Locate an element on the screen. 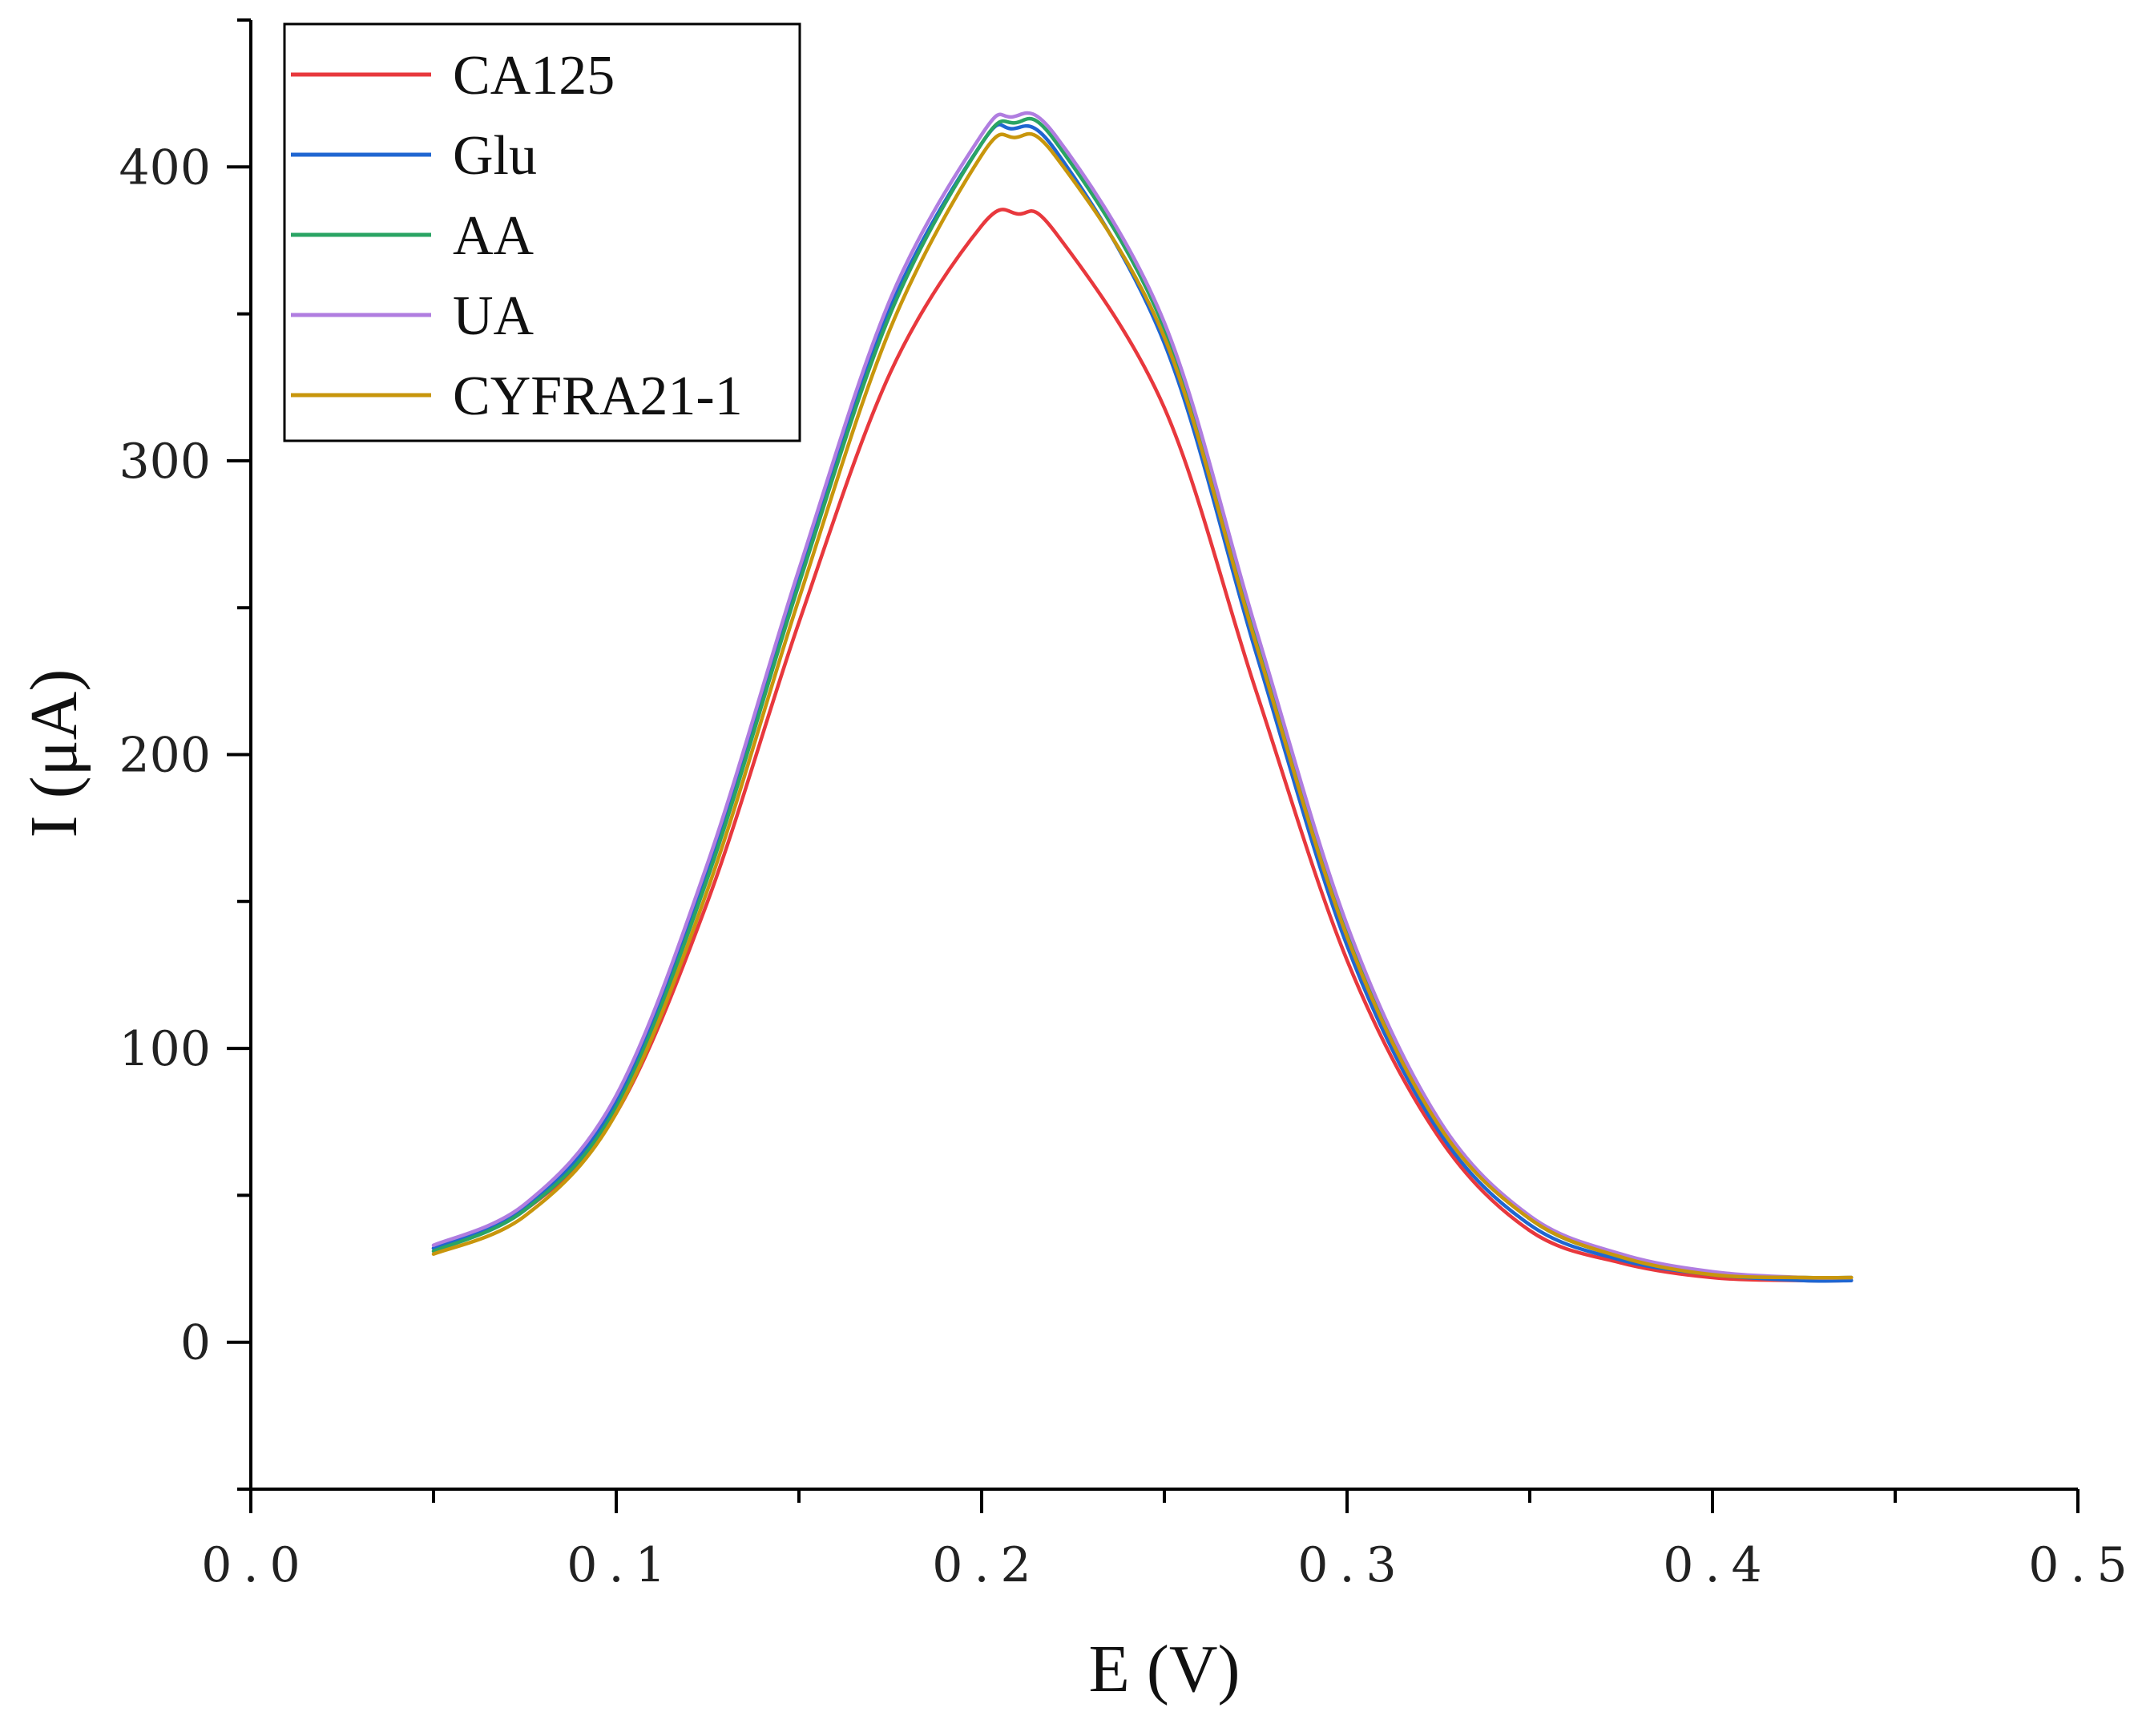 The width and height of the screenshot is (2142, 1736). y-tick-label: 0 is located at coordinates (195, 1343).